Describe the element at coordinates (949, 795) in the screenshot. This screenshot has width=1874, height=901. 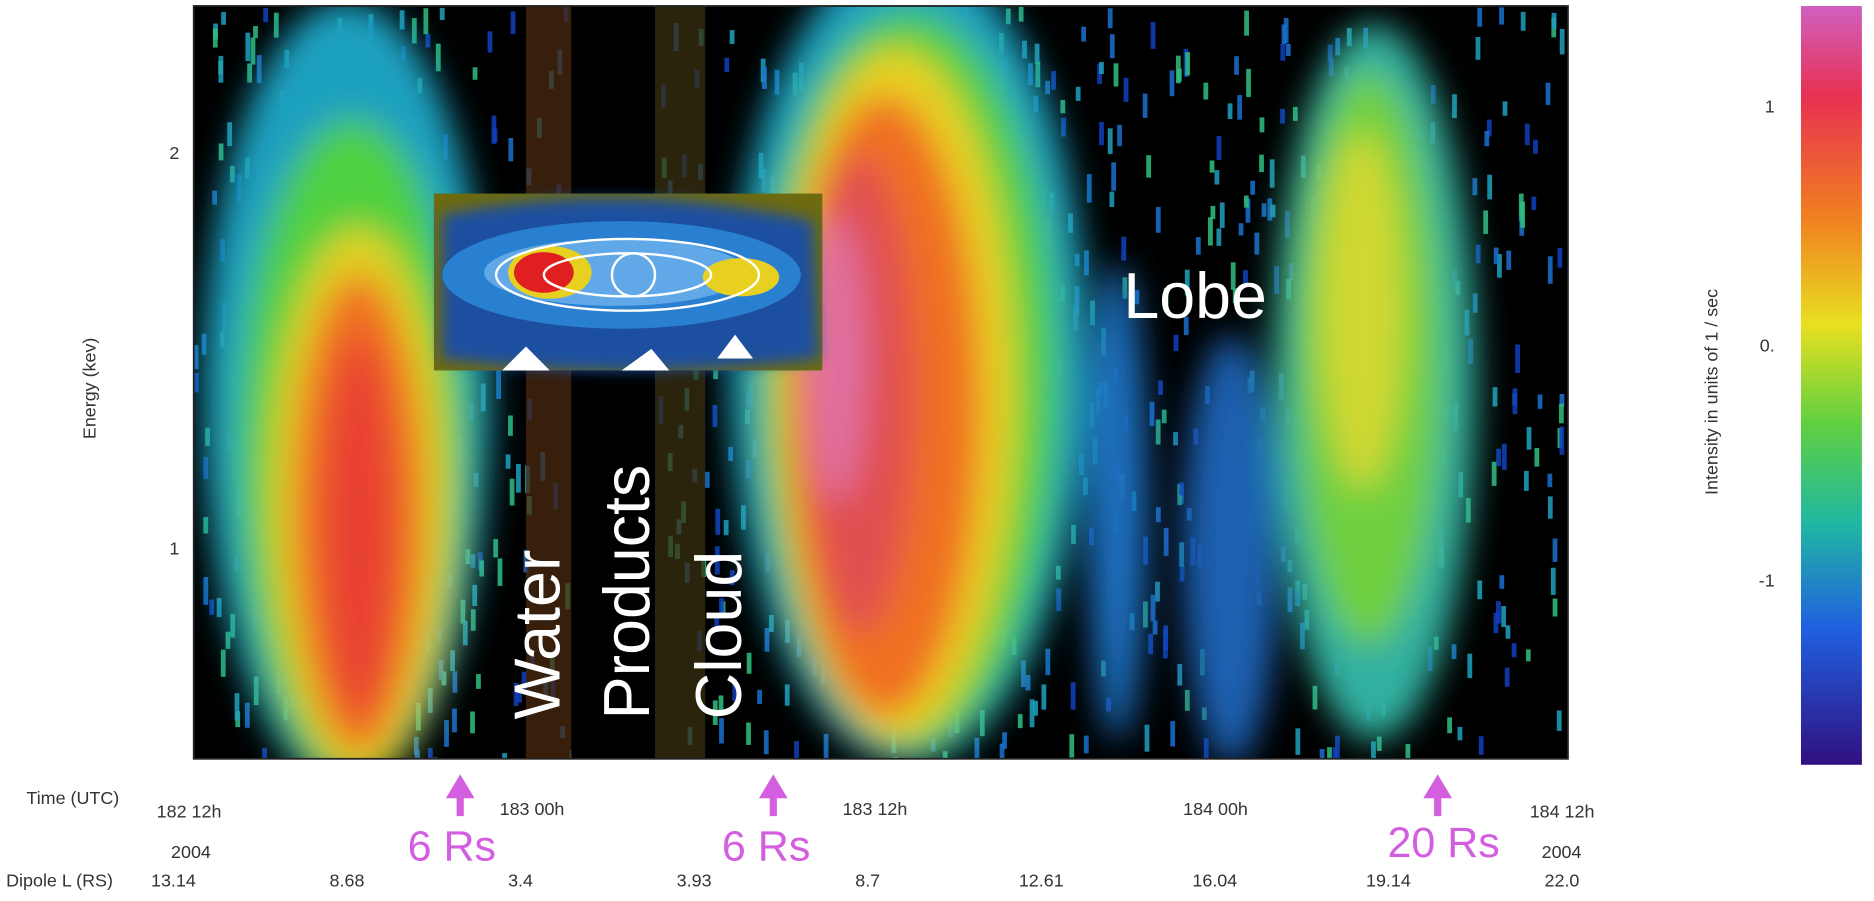
I see `marker-arrows` at that location.